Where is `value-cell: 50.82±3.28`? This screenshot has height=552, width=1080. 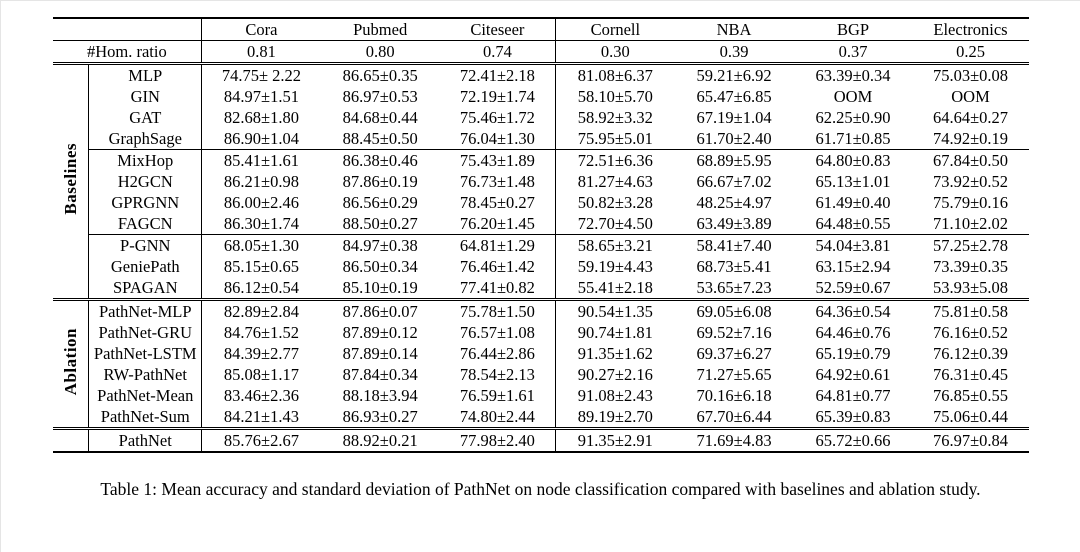 value-cell: 50.82±3.28 is located at coordinates (615, 202).